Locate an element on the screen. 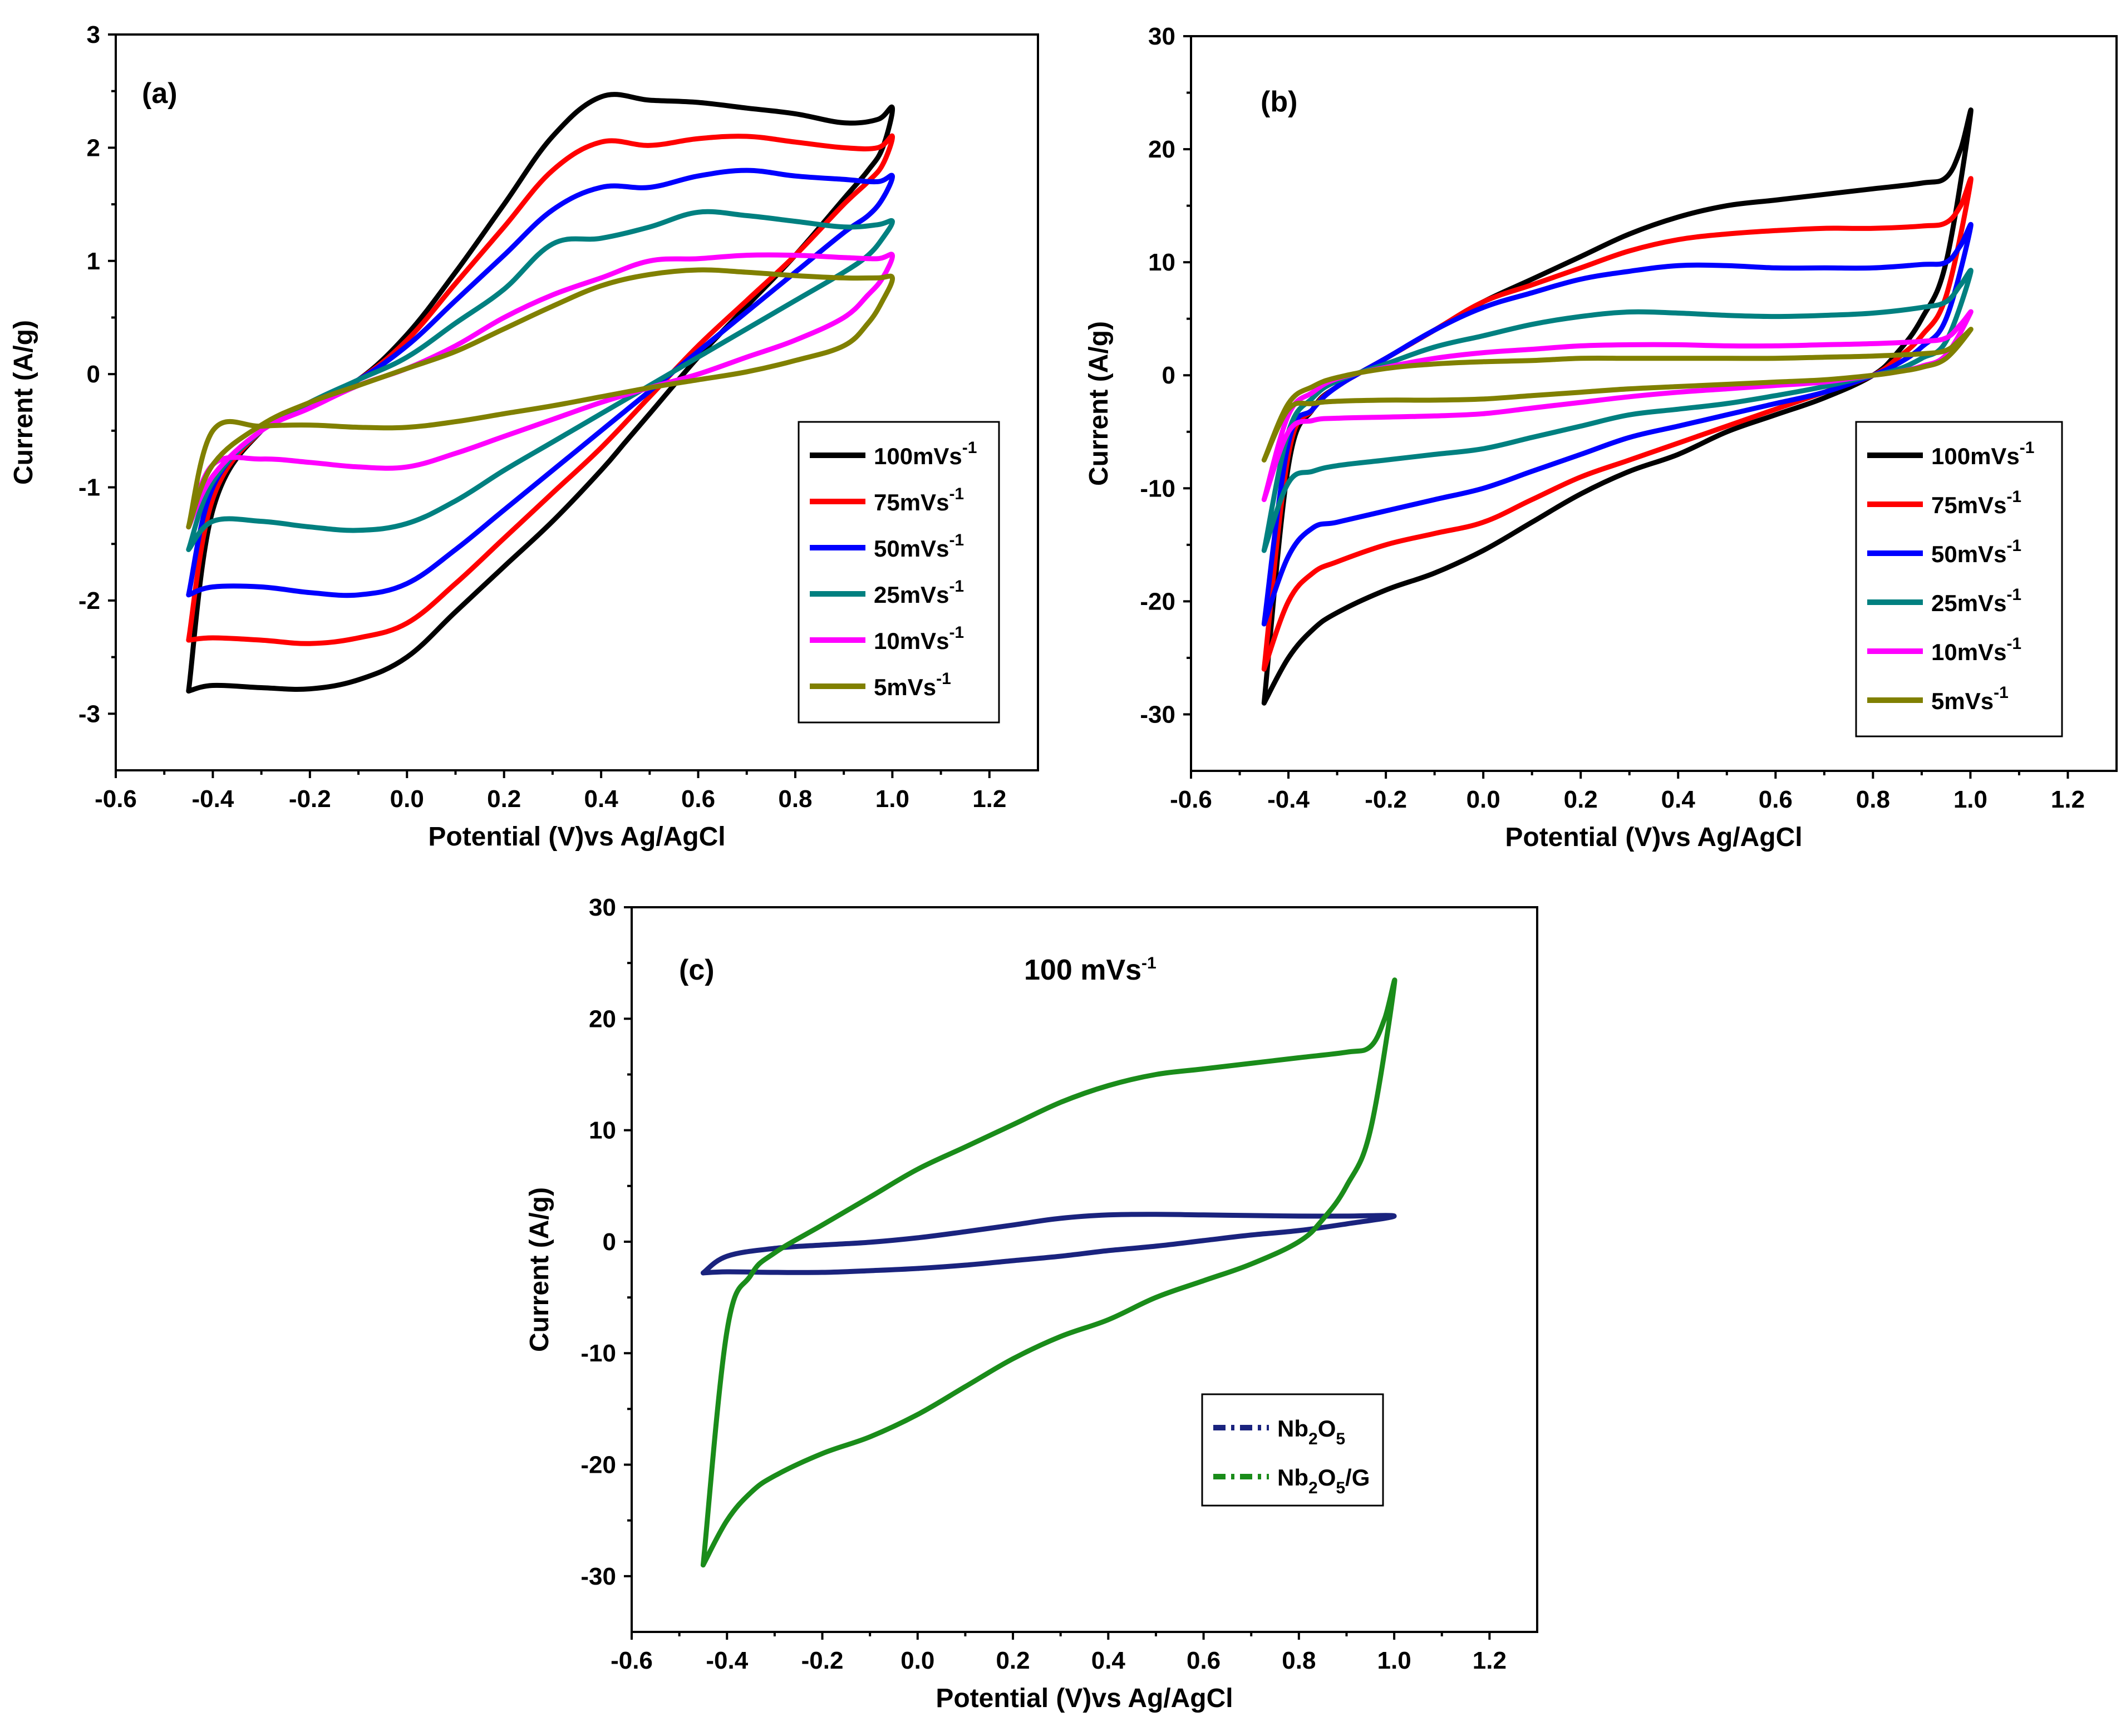  annotation-base: 100 mVs is located at coordinates (1082, 970).